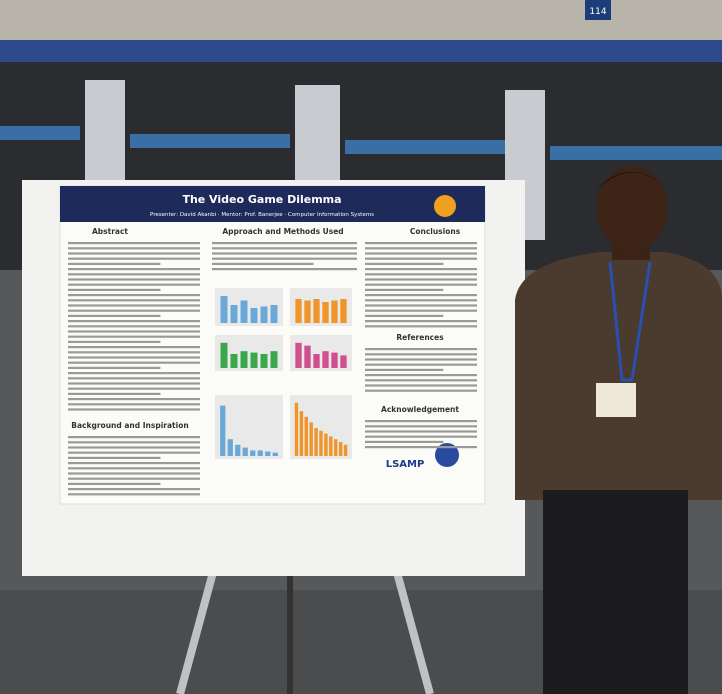 Image resolution: width=722 pixels, height=694 pixels. I want to click on lanyard, so click(630, 321).